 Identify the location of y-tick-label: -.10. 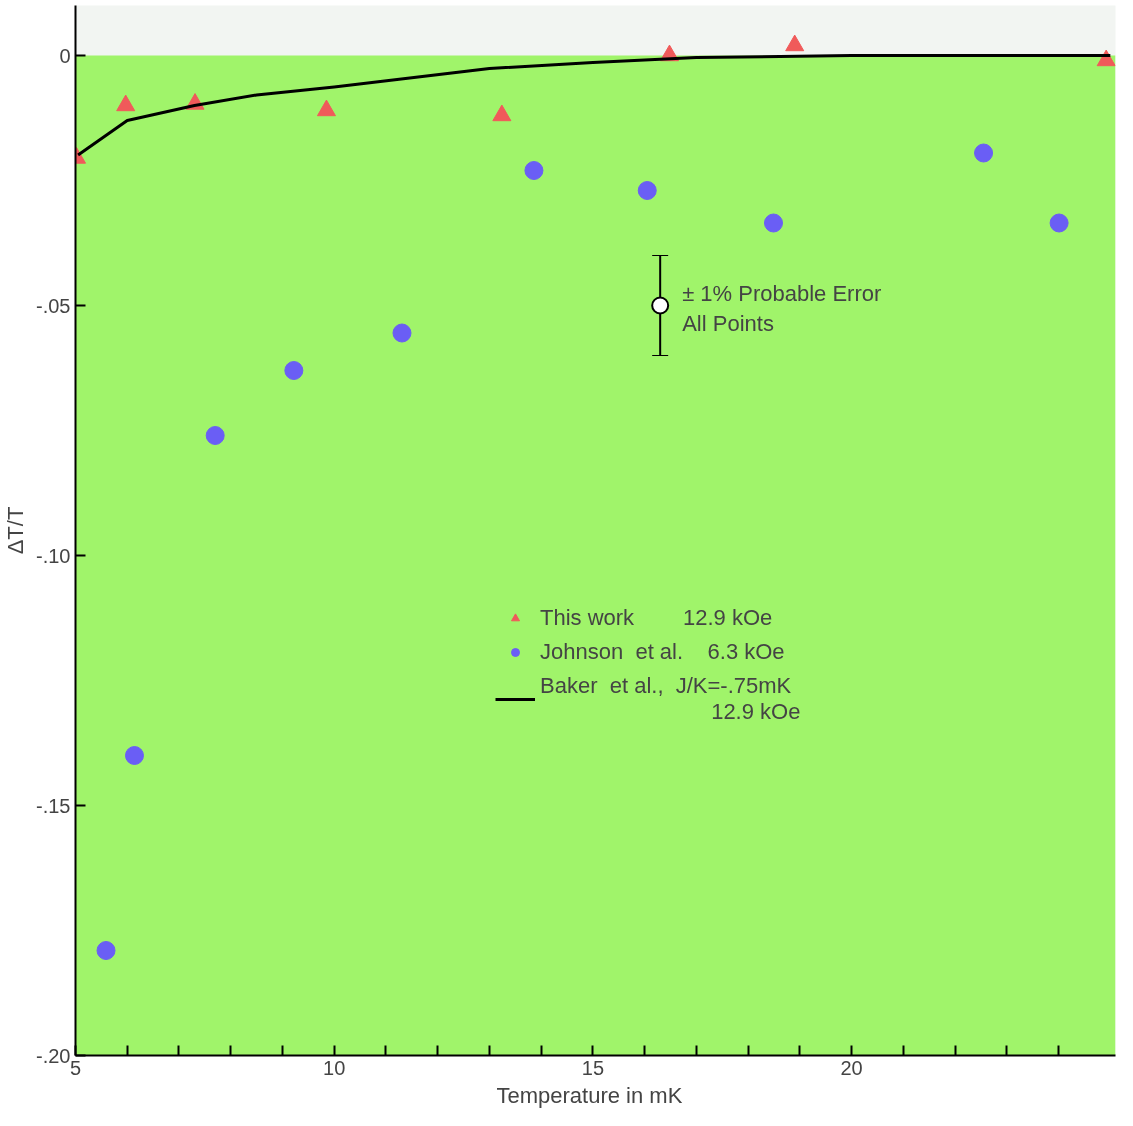
(53, 555).